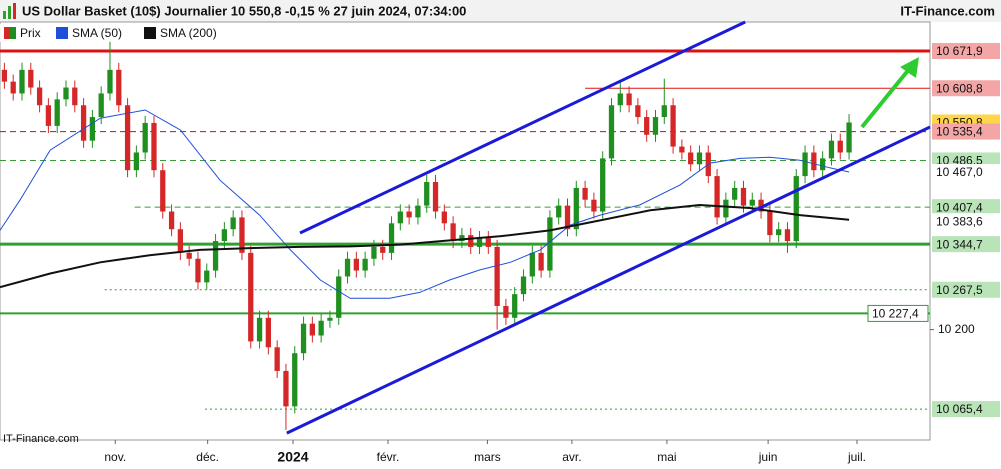 This screenshot has width=1001, height=469. What do you see at coordinates (292, 457) in the screenshot?
I see `x-tick-label: 2024` at bounding box center [292, 457].